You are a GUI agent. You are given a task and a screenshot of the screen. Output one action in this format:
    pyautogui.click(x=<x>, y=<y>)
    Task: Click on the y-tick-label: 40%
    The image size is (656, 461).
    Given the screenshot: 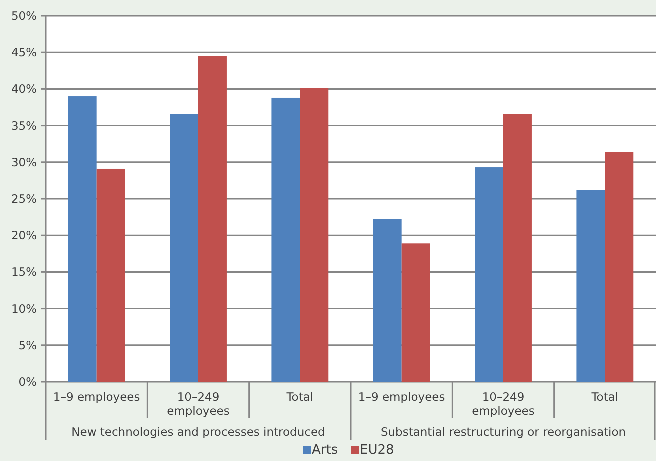 What is the action you would take?
    pyautogui.click(x=24, y=89)
    